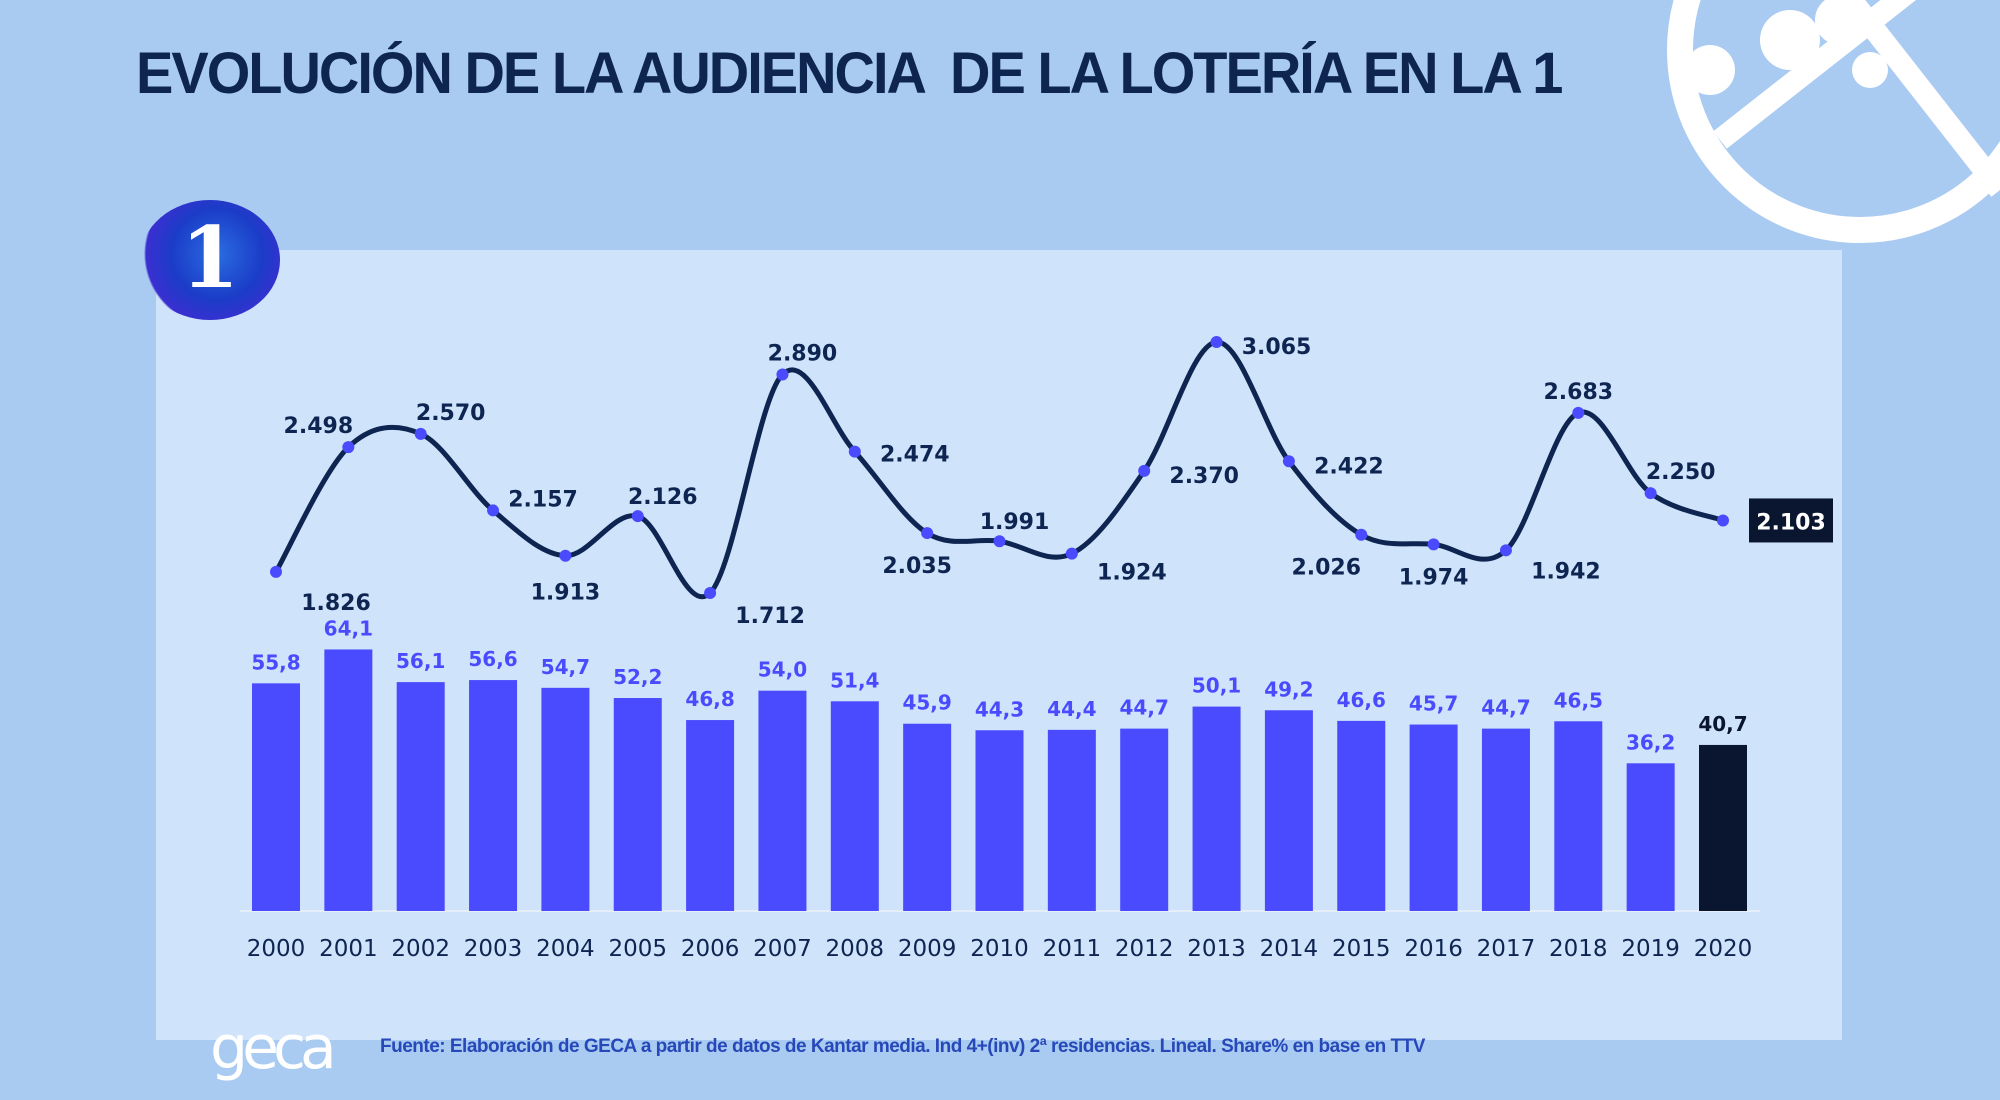 This screenshot has width=2000, height=1100. What do you see at coordinates (854, 806) in the screenshot?
I see `bar-2008` at bounding box center [854, 806].